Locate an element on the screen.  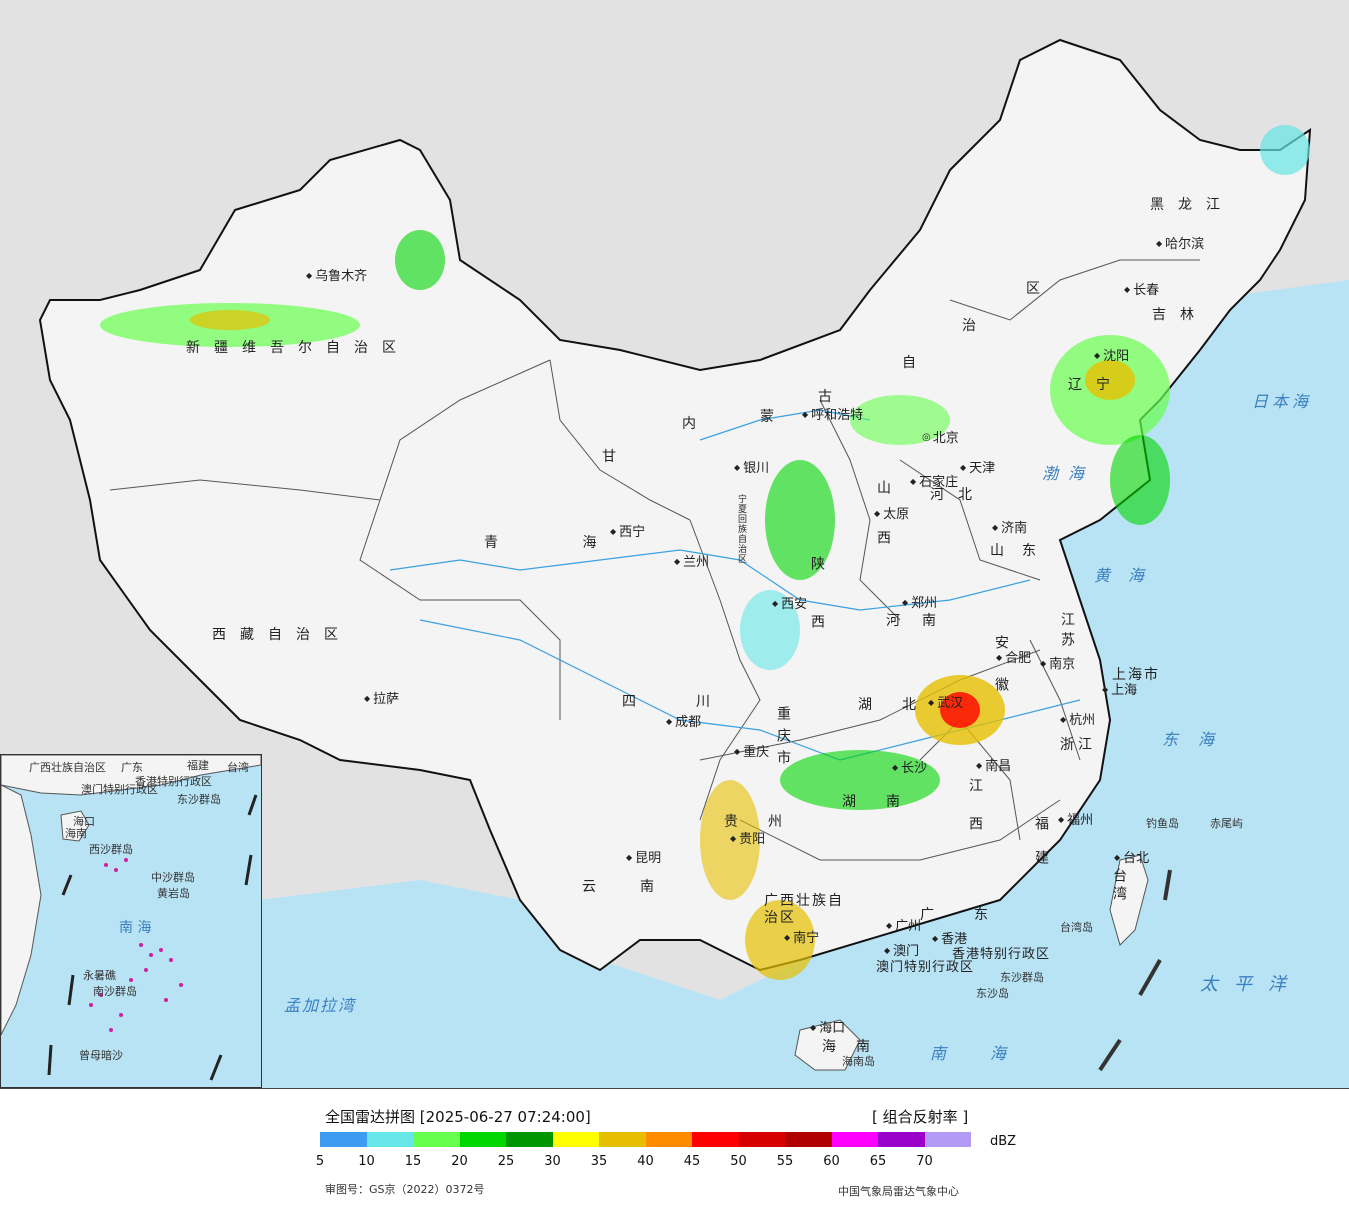
inset-label-macau: 澳门特别行政区 is located at coordinates (119, 789).